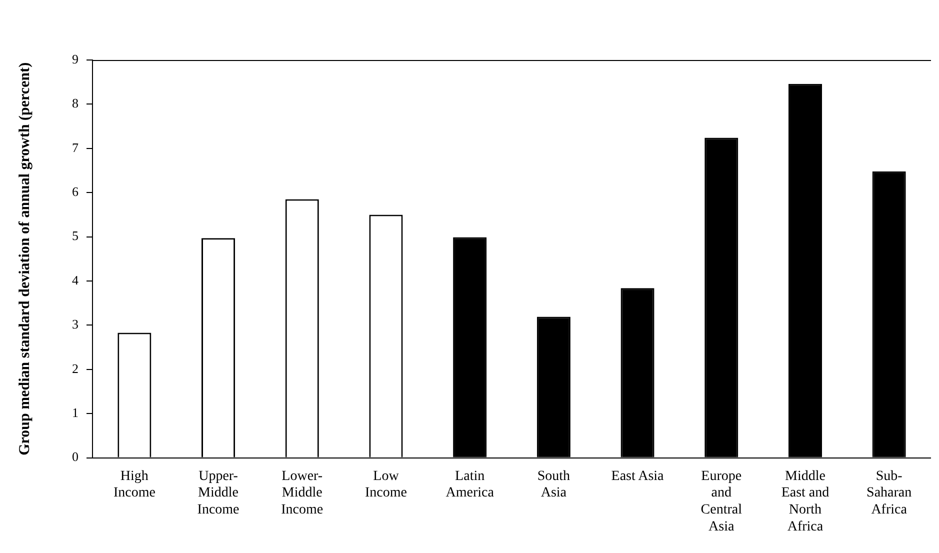  Describe the element at coordinates (75, 412) in the screenshot. I see `y-tick-label: 1` at that location.